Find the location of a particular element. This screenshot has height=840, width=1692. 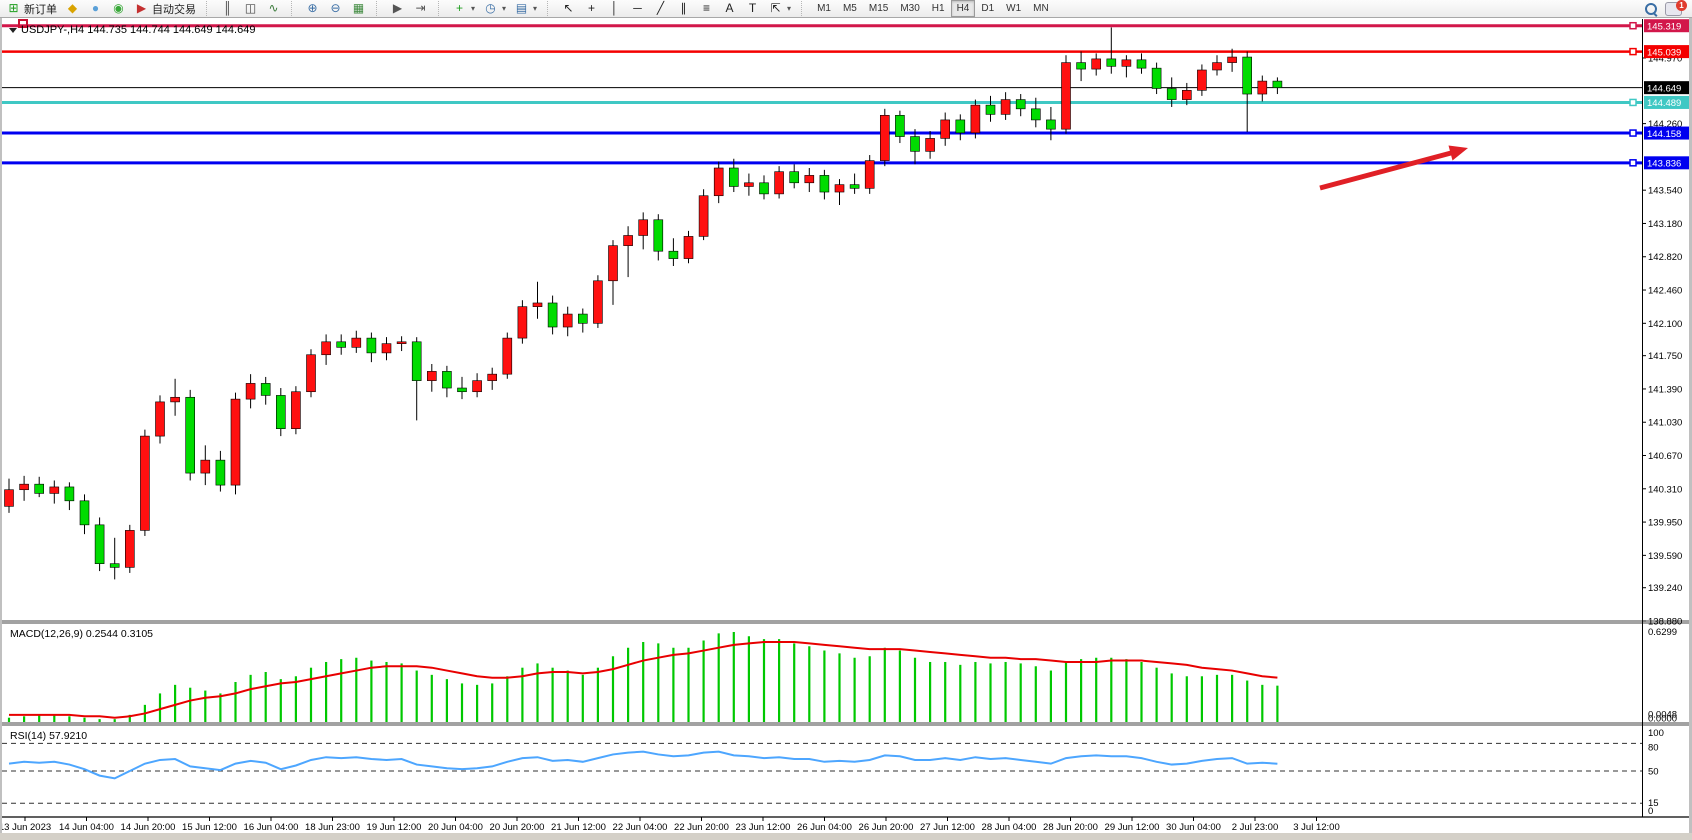

templates-button: ▤ ▾ is located at coordinates (525, 8).